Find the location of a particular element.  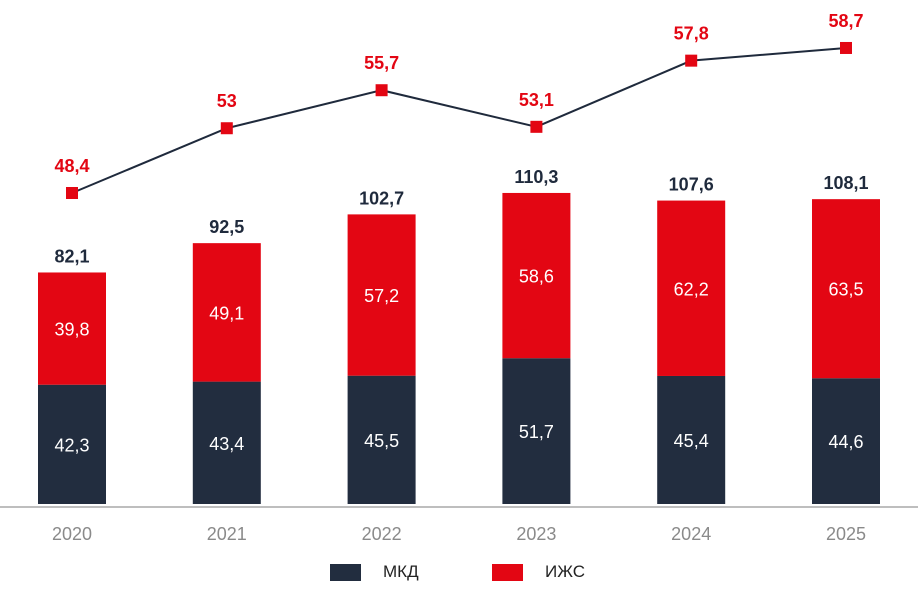

total-label-2021: 92,5 is located at coordinates (226, 227).